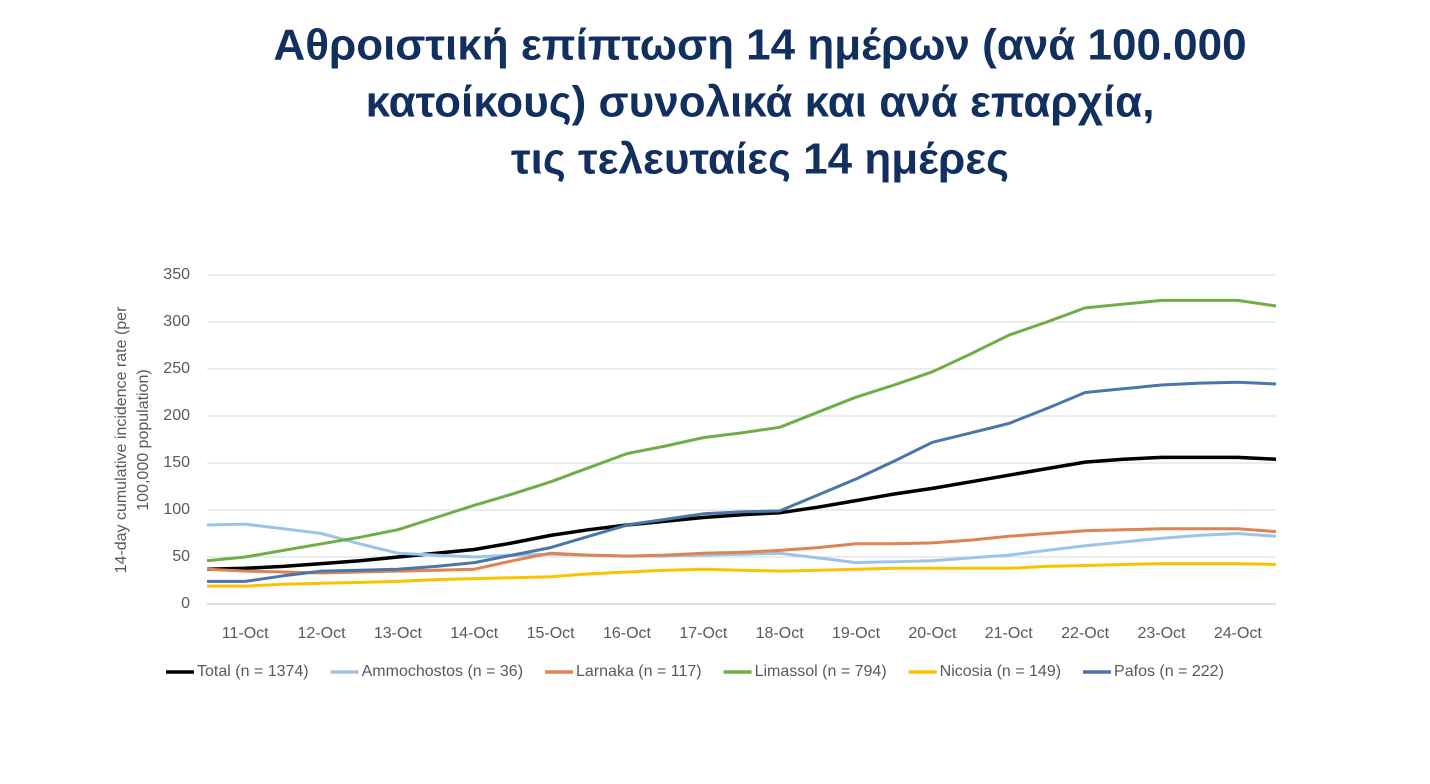 The image size is (1430, 784). Describe the element at coordinates (253, 671) in the screenshot. I see `legend-label: Total (n = 1374)` at that location.